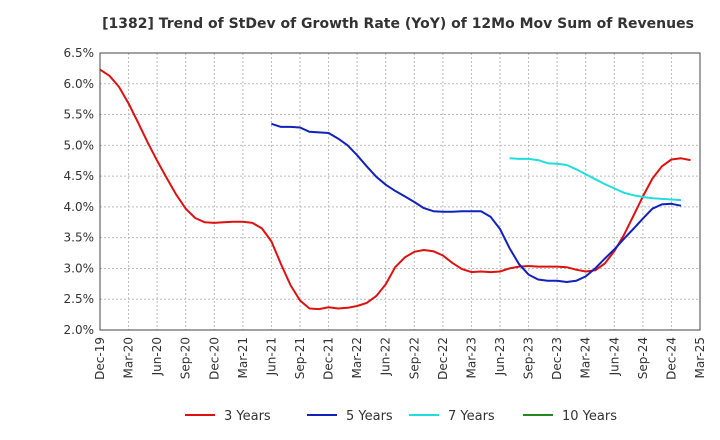 This screenshot has width=720, height=440. What do you see at coordinates (79, 53) in the screenshot?
I see `y-tick-label: 6.5%` at bounding box center [79, 53].